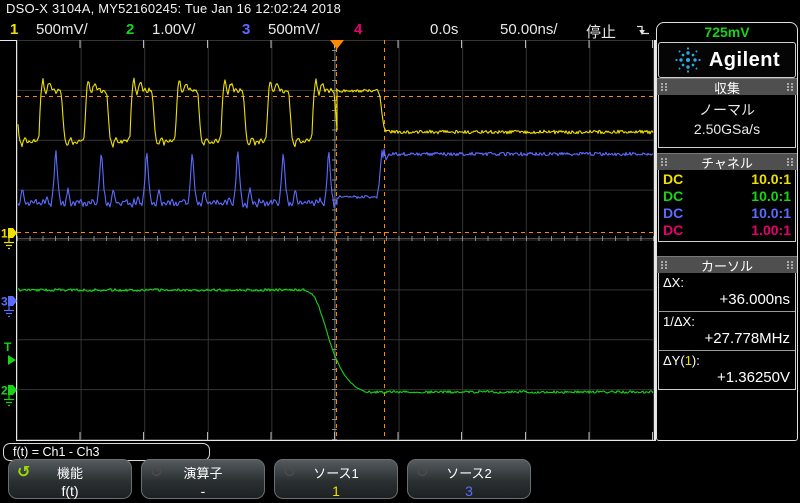 This screenshot has height=503, width=800. I want to click on ch3-number: 3, so click(246, 29).